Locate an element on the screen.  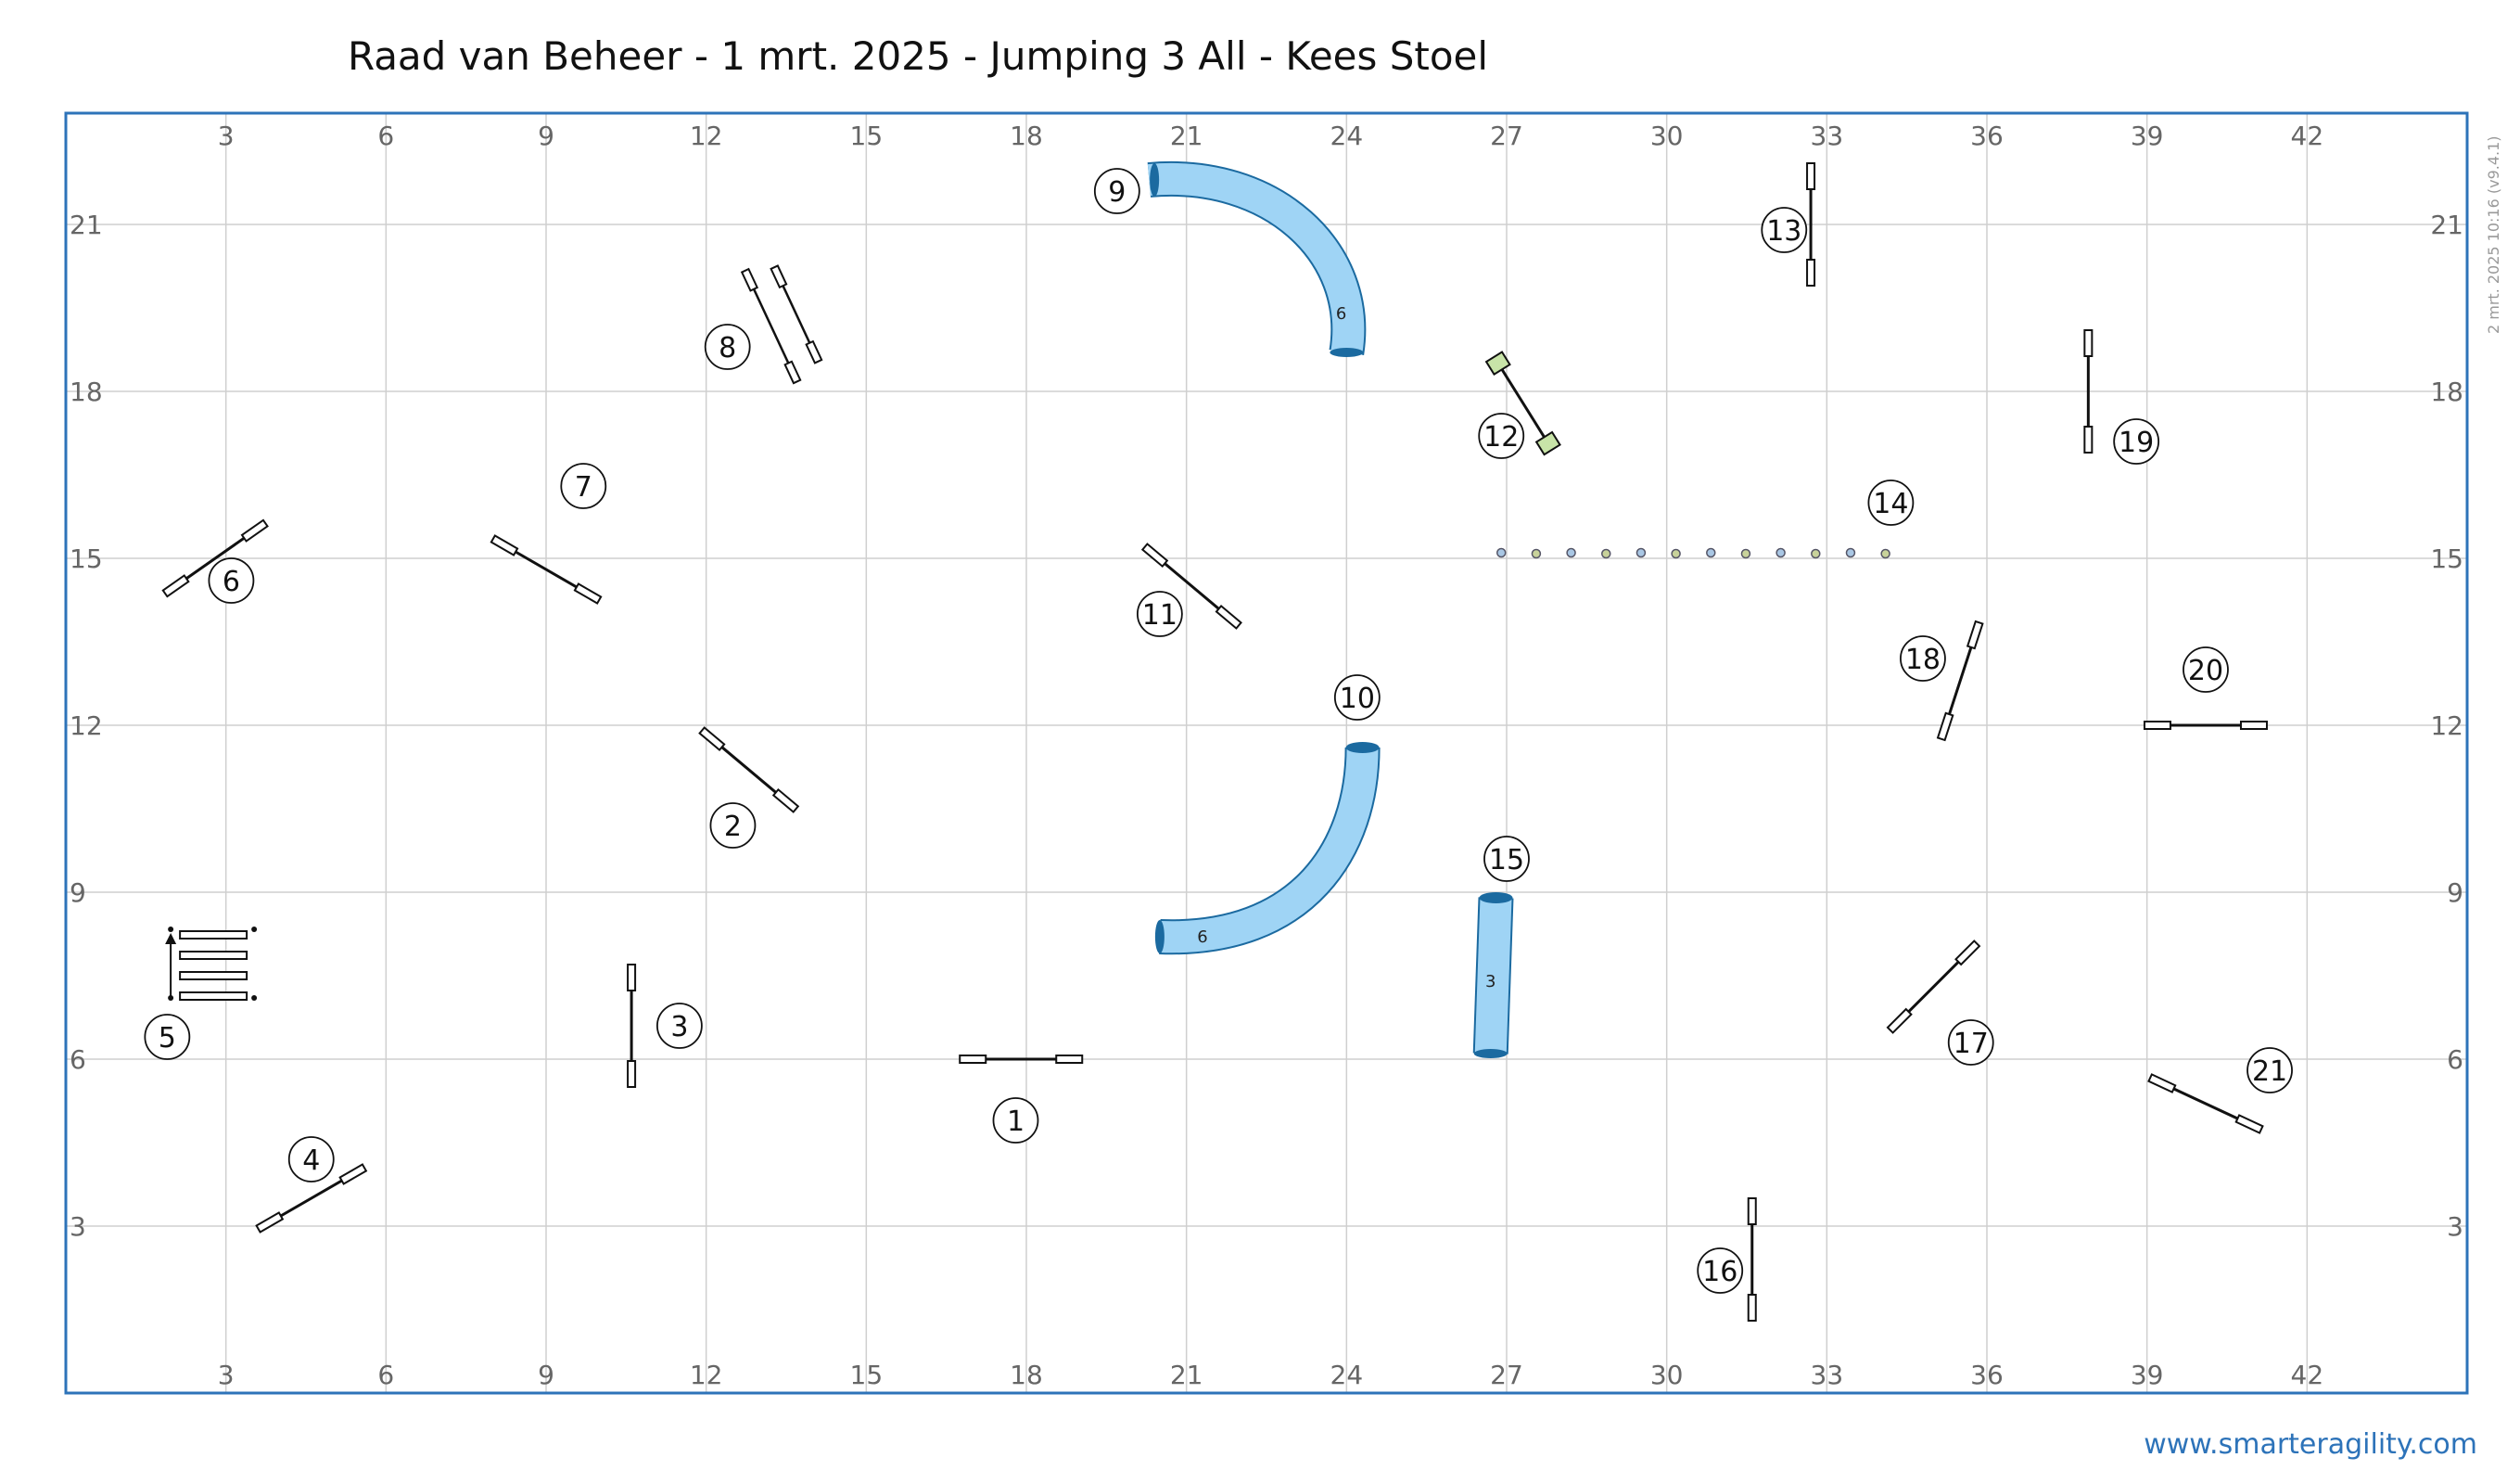
obstacle-number-5: 5 is located at coordinates (167, 1037).